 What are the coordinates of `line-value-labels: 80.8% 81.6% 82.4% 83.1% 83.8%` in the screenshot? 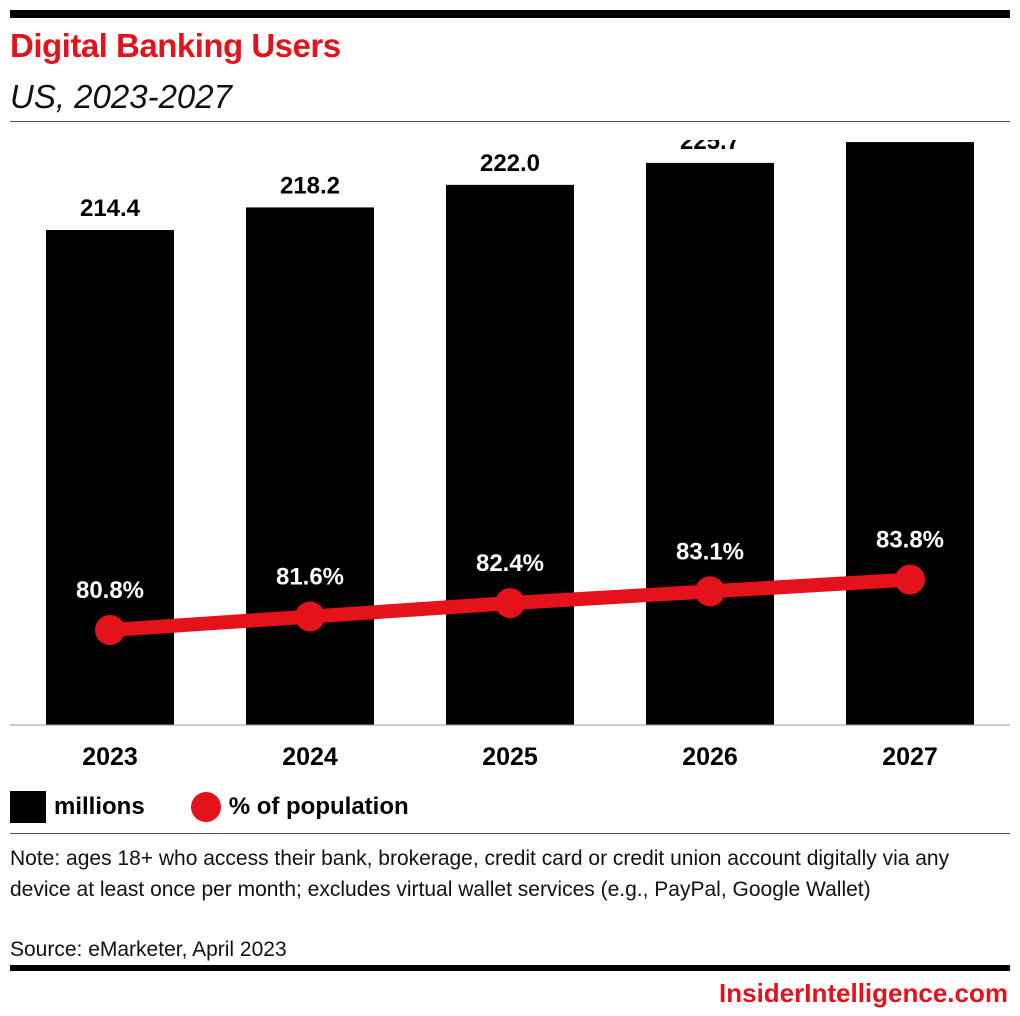 It's located at (510, 565).